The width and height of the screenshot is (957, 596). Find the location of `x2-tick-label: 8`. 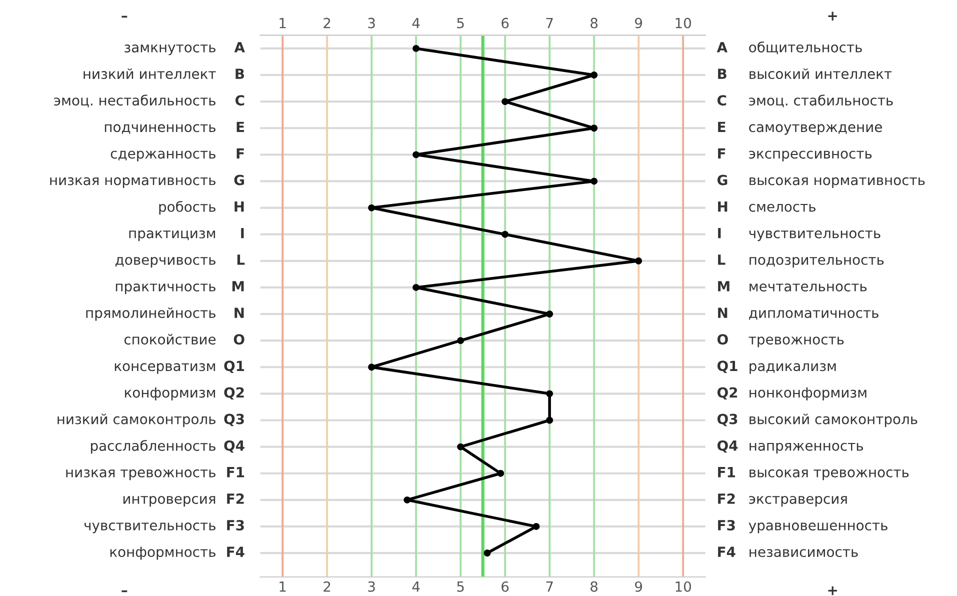

x2-tick-label: 8 is located at coordinates (594, 586).